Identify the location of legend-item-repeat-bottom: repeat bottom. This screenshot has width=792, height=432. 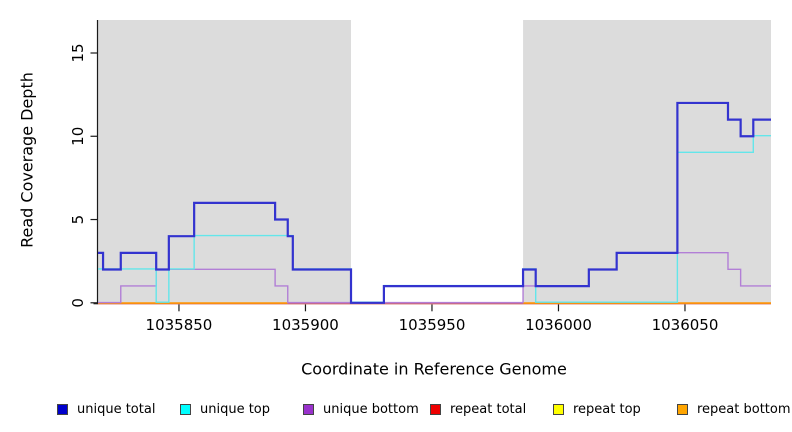
(734, 409).